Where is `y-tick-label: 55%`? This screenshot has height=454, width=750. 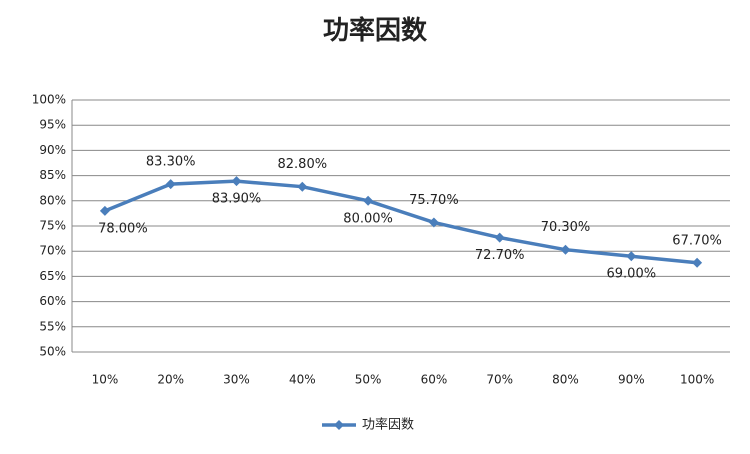
y-tick-label: 55% is located at coordinates (52, 326).